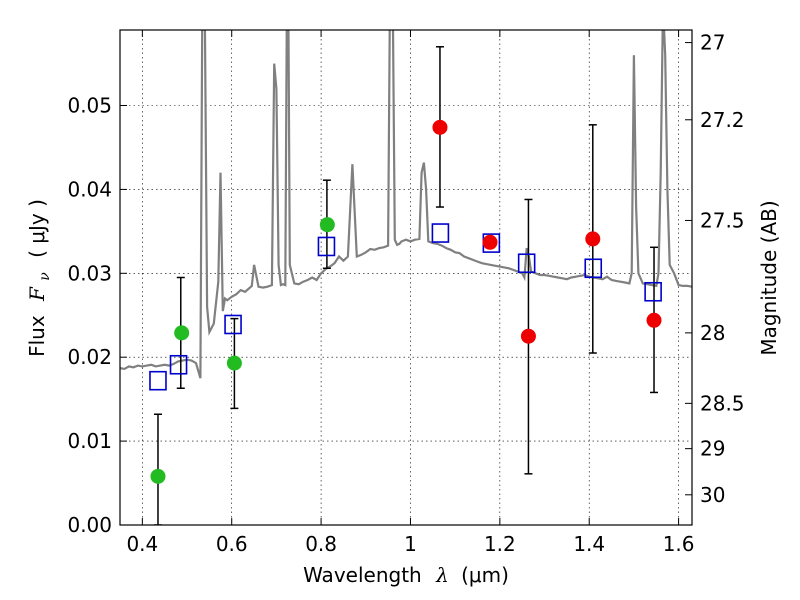 This screenshot has height=600, width=800. I want to click on y-tick-label: 0.02, so click(89, 357).